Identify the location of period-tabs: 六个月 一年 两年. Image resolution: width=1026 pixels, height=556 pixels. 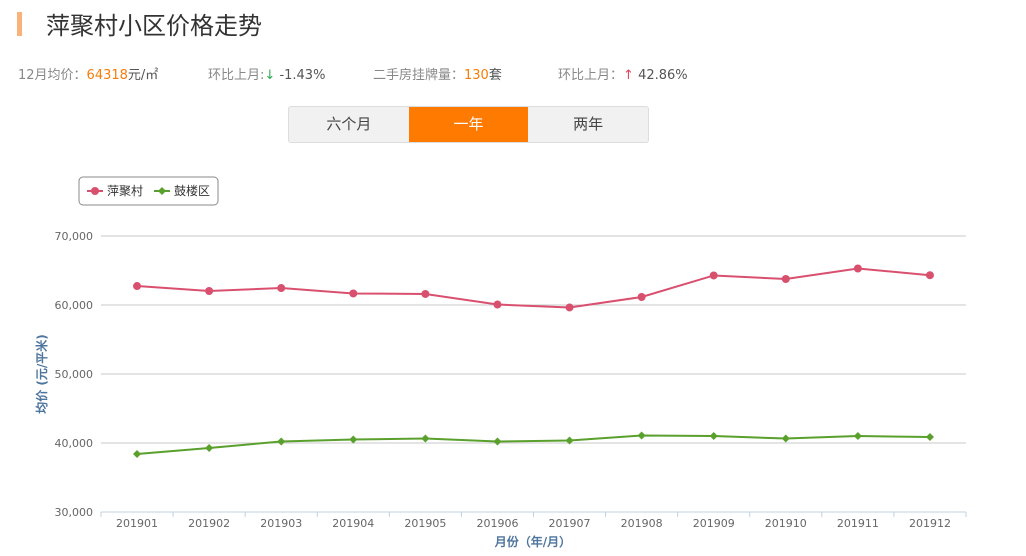
(468, 124).